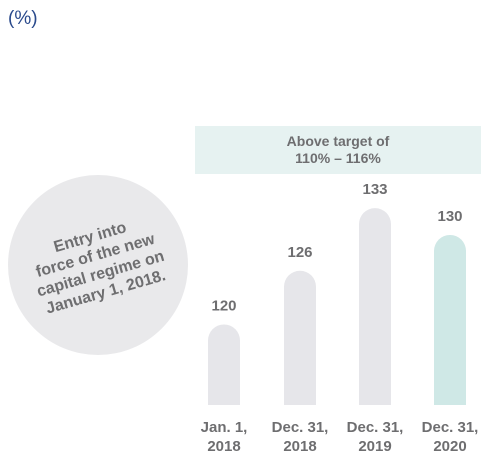 Image resolution: width=483 pixels, height=455 pixels. I want to click on target-band-line-1: Above target of, so click(338, 141).